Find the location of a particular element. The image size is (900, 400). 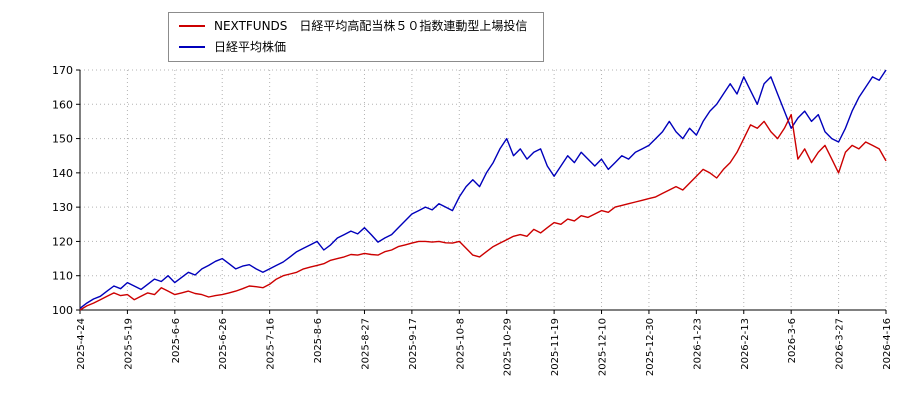

x-tick-label: 2026-3-6 is located at coordinates (792, 340).